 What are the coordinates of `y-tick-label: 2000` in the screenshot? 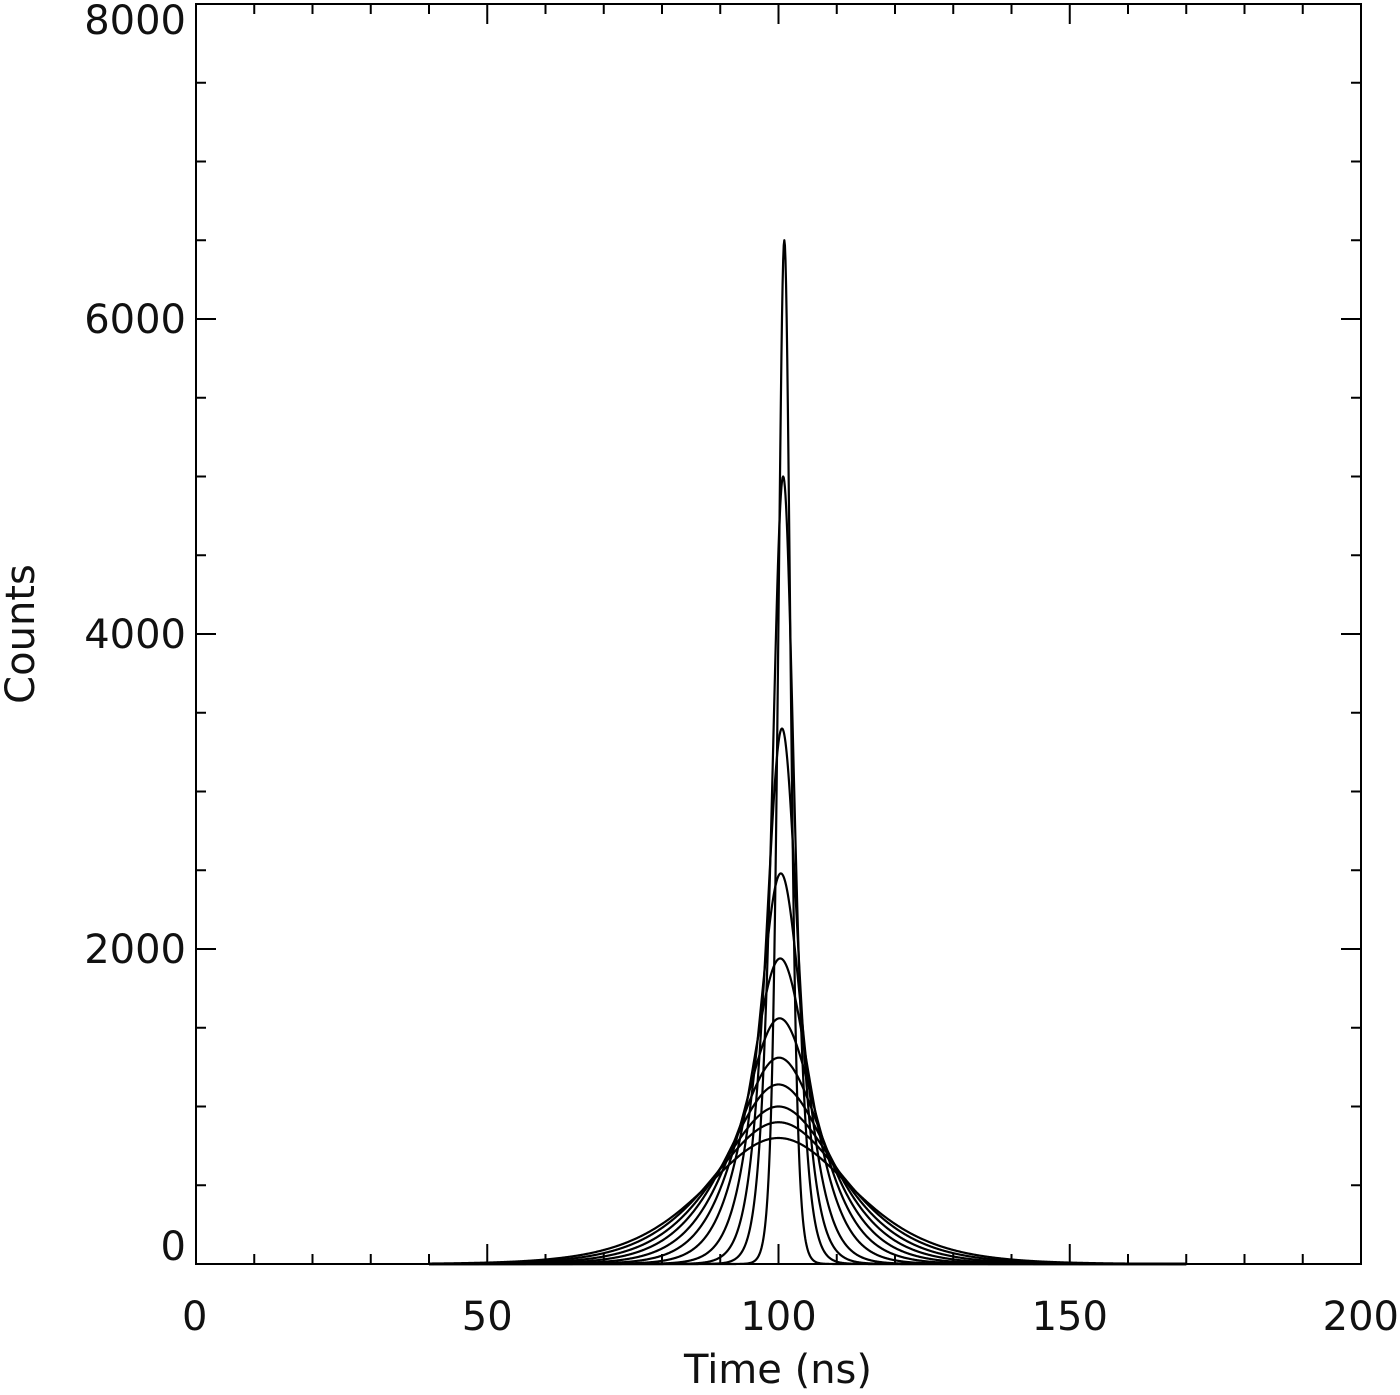 It's located at (135, 950).